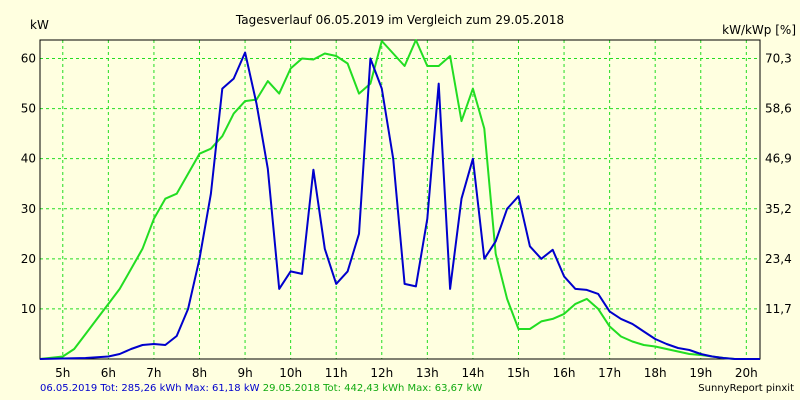 This screenshot has height=400, width=800. I want to click on y-tick-right-label: 46,9, so click(778, 159).